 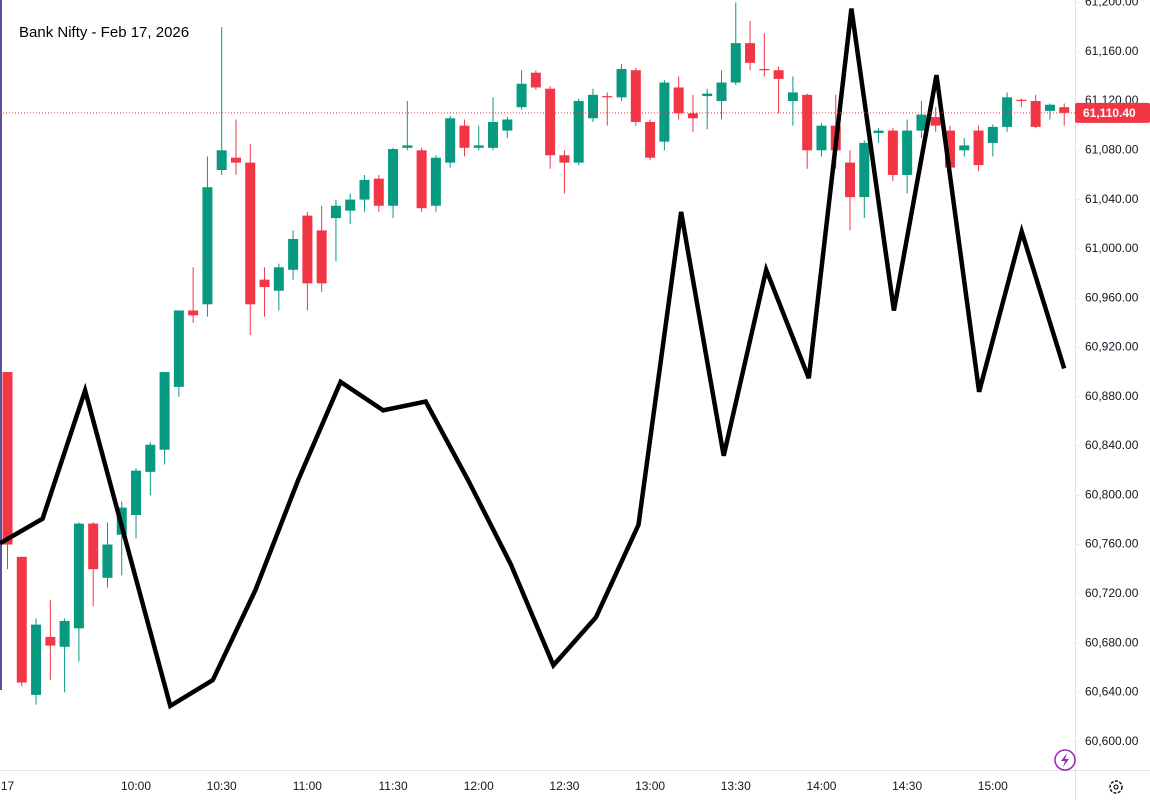 I want to click on x-tick-label: 12:30, so click(x=564, y=786).